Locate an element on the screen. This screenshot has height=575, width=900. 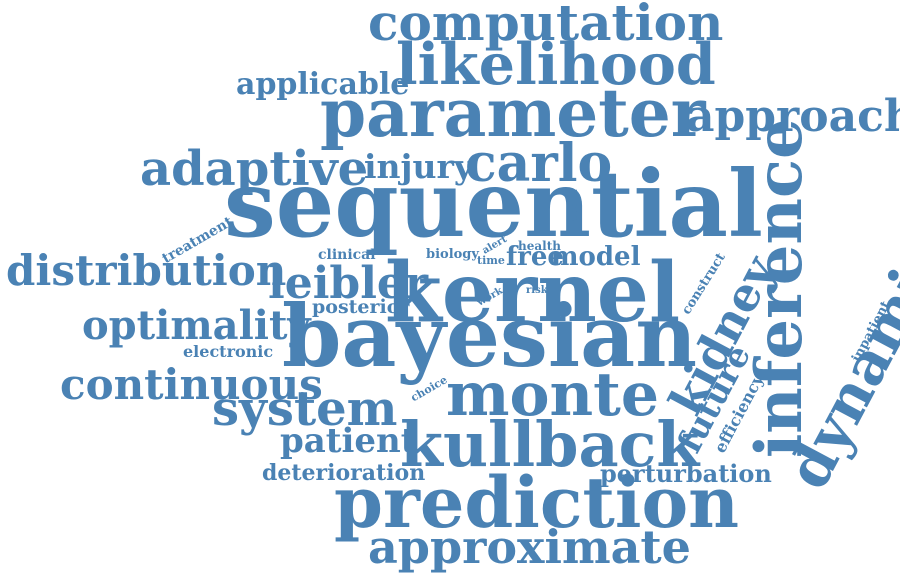
word-prediction: prediction is located at coordinates (537, 502).